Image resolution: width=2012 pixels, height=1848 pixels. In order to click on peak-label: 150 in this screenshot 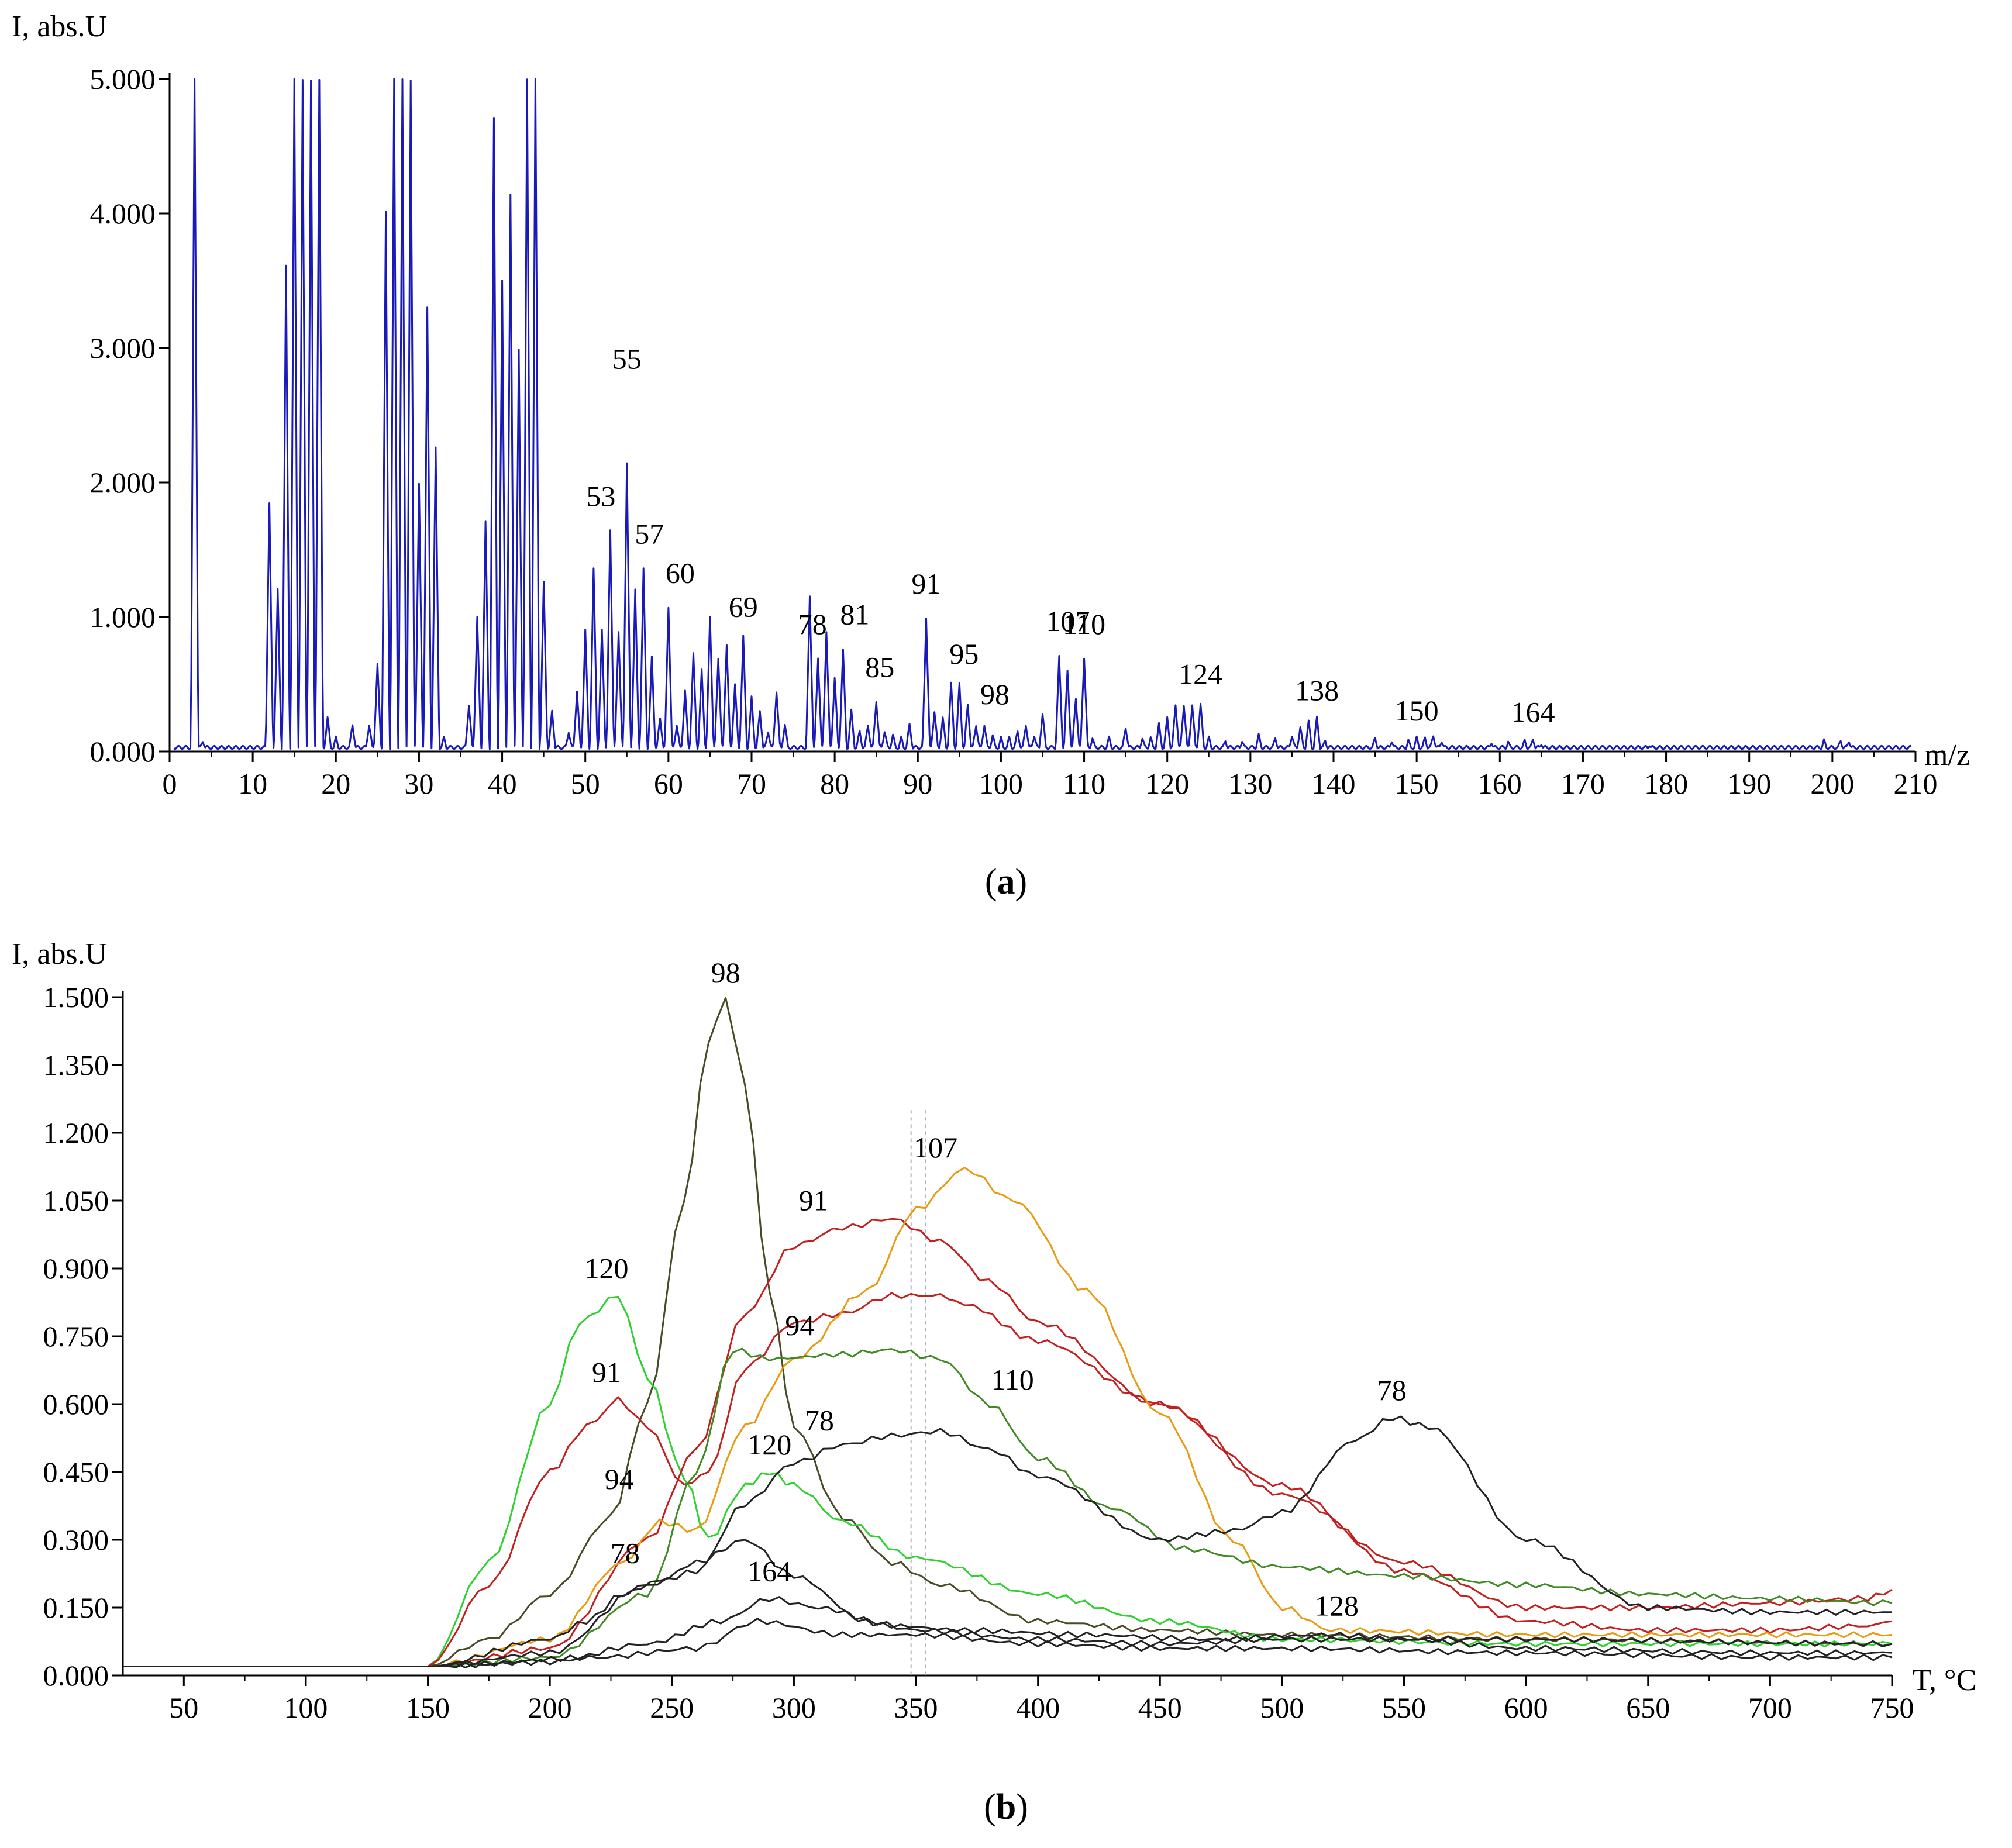, I will do `click(1417, 710)`.